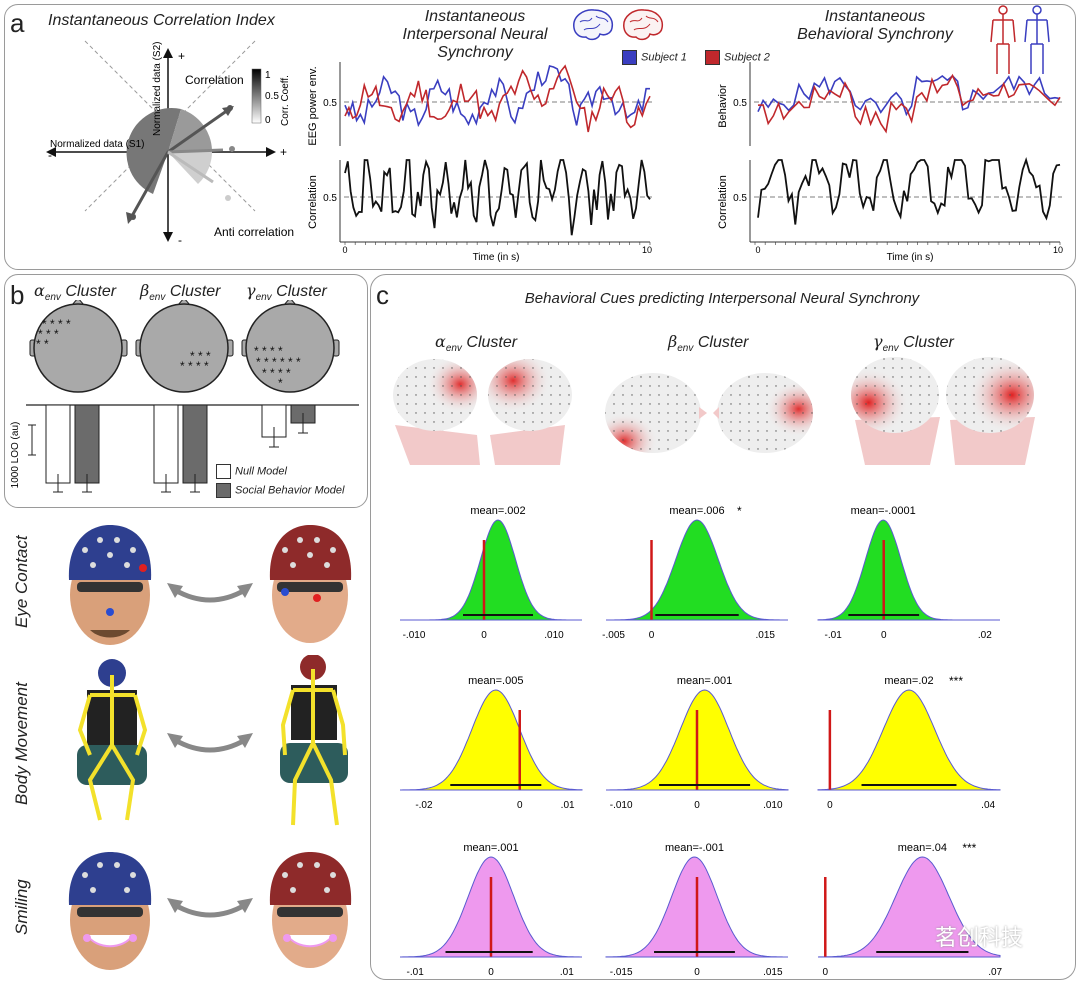 The image size is (1080, 983). What do you see at coordinates (696, 910) in the screenshot?
I see `dist-smiling-1: -.015 0 .015 mean=-.001` at bounding box center [696, 910].